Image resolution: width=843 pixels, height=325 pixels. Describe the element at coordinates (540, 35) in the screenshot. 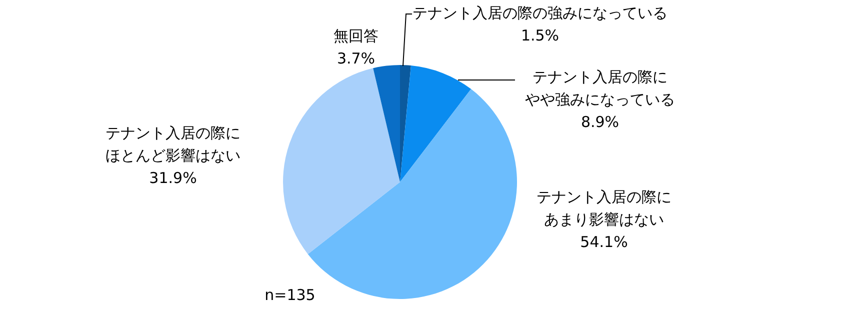

I see `data-label: 1.5%` at that location.